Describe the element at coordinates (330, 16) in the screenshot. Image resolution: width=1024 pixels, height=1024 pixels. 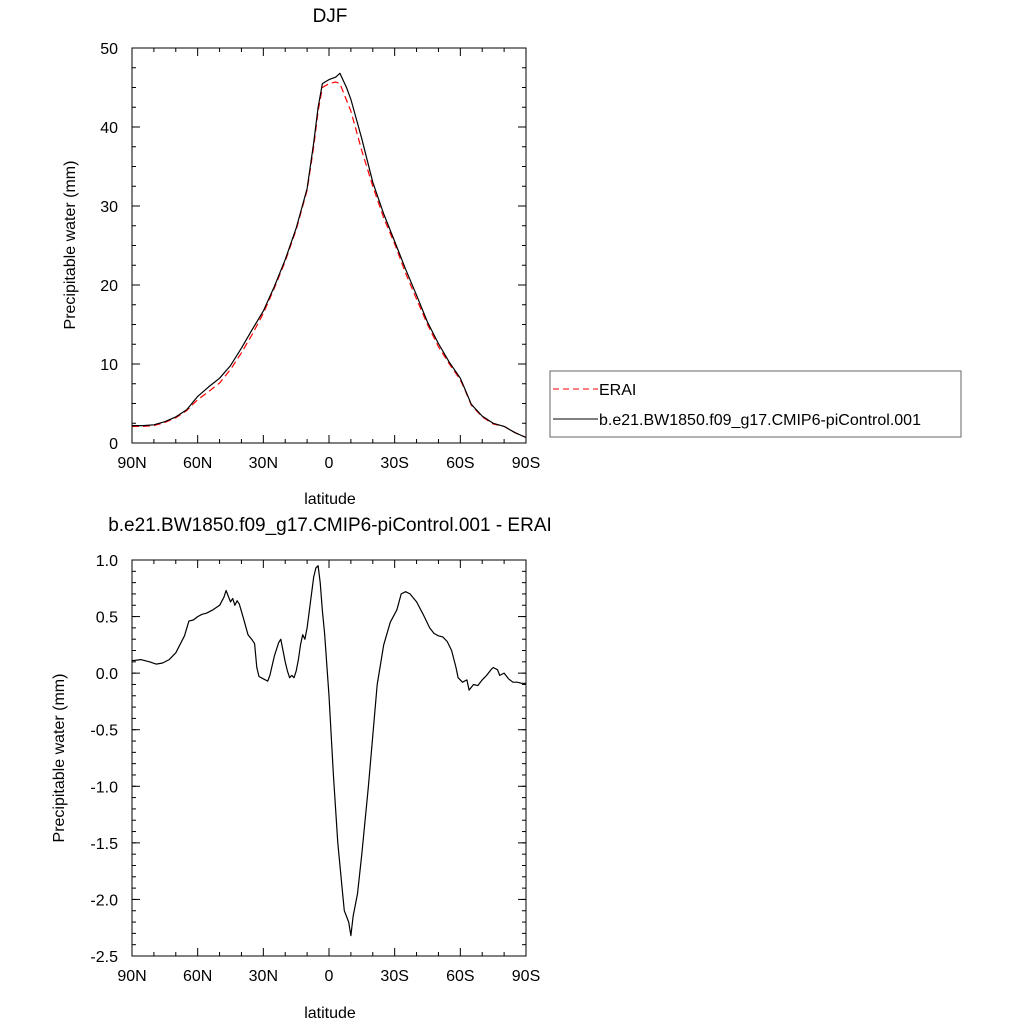
I see `top-chart-title: DJF` at that location.